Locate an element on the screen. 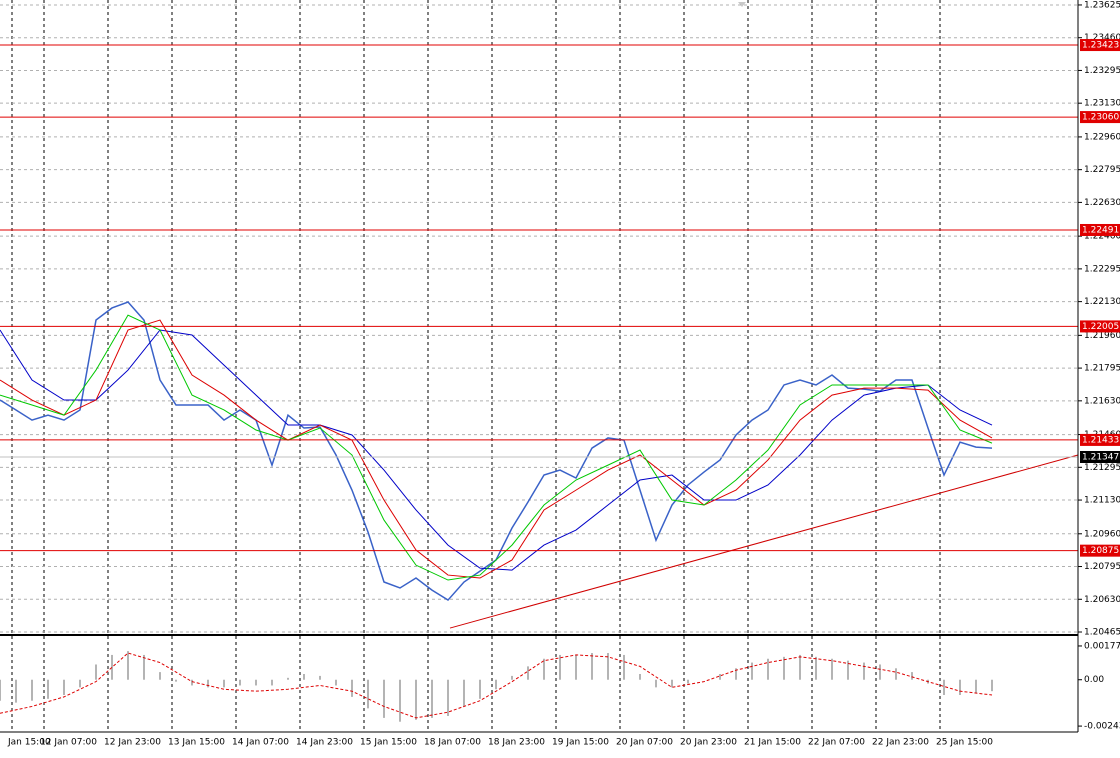 The width and height of the screenshot is (1120, 758). x-tick-label: 18 Jan 07:00 is located at coordinates (452, 743).